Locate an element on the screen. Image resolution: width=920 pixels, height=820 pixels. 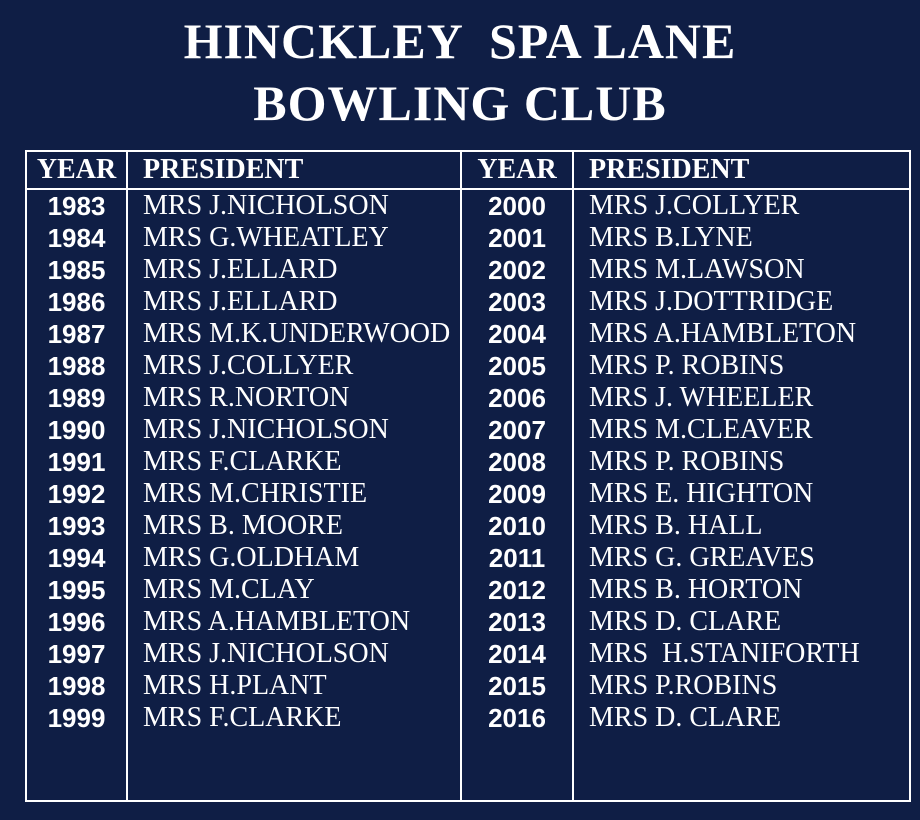
year-cell-right: 2008 is located at coordinates (518, 462).